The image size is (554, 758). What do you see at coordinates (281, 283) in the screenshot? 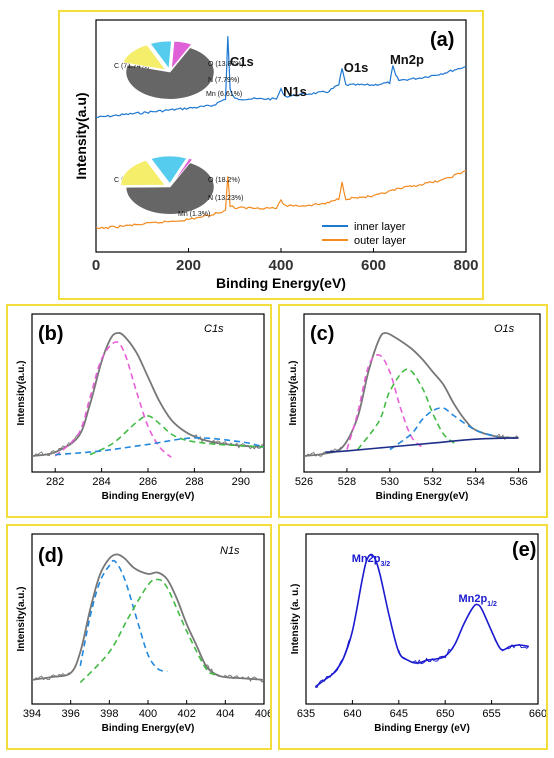
I see `x-axis-label-a: Binding Energy(eV)` at bounding box center [281, 283].